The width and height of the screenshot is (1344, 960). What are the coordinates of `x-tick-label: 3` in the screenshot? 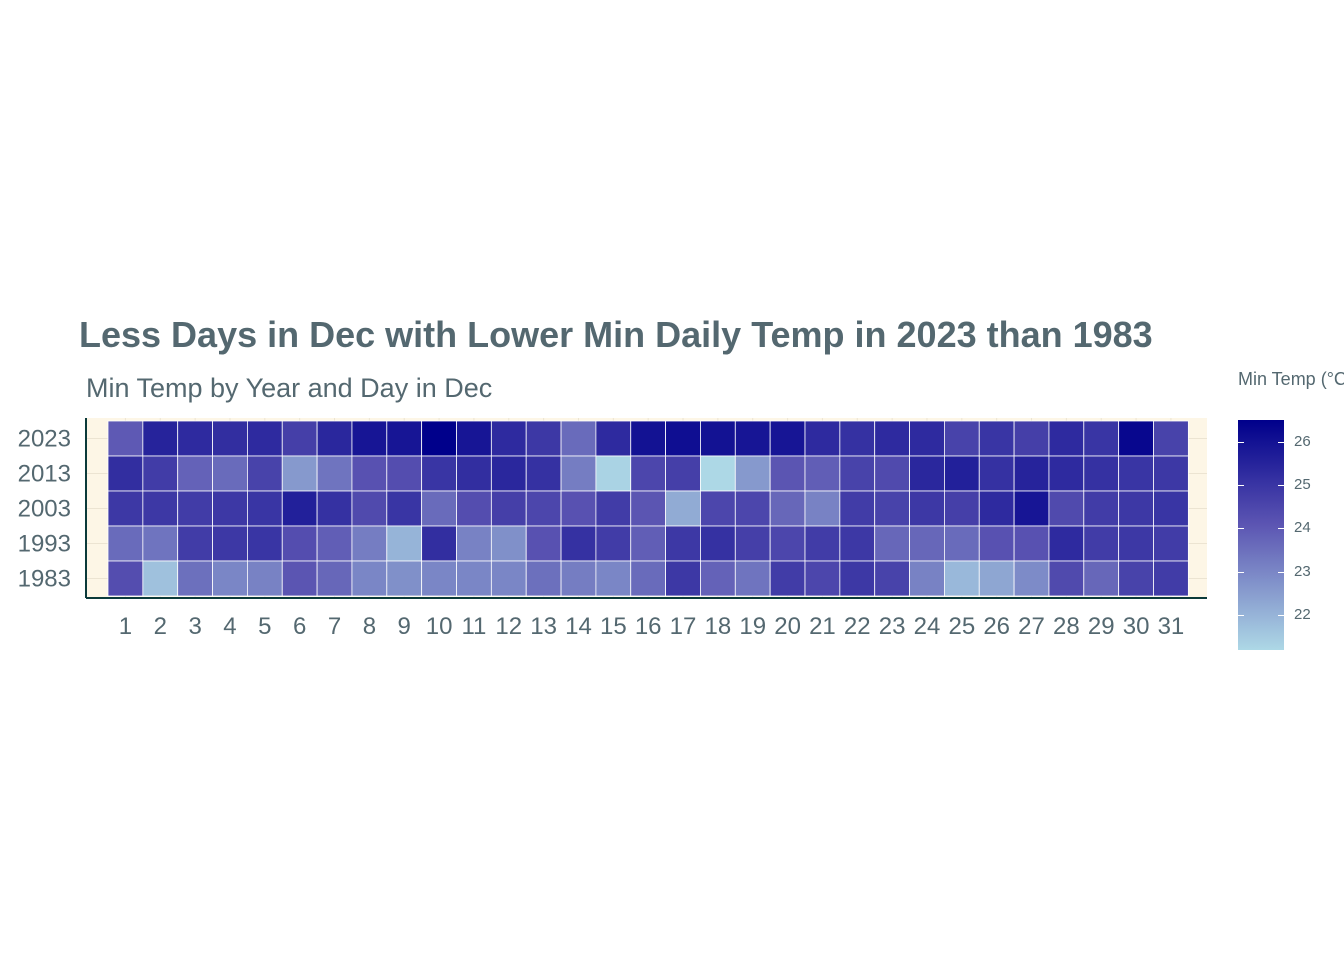 It's located at (194, 626).